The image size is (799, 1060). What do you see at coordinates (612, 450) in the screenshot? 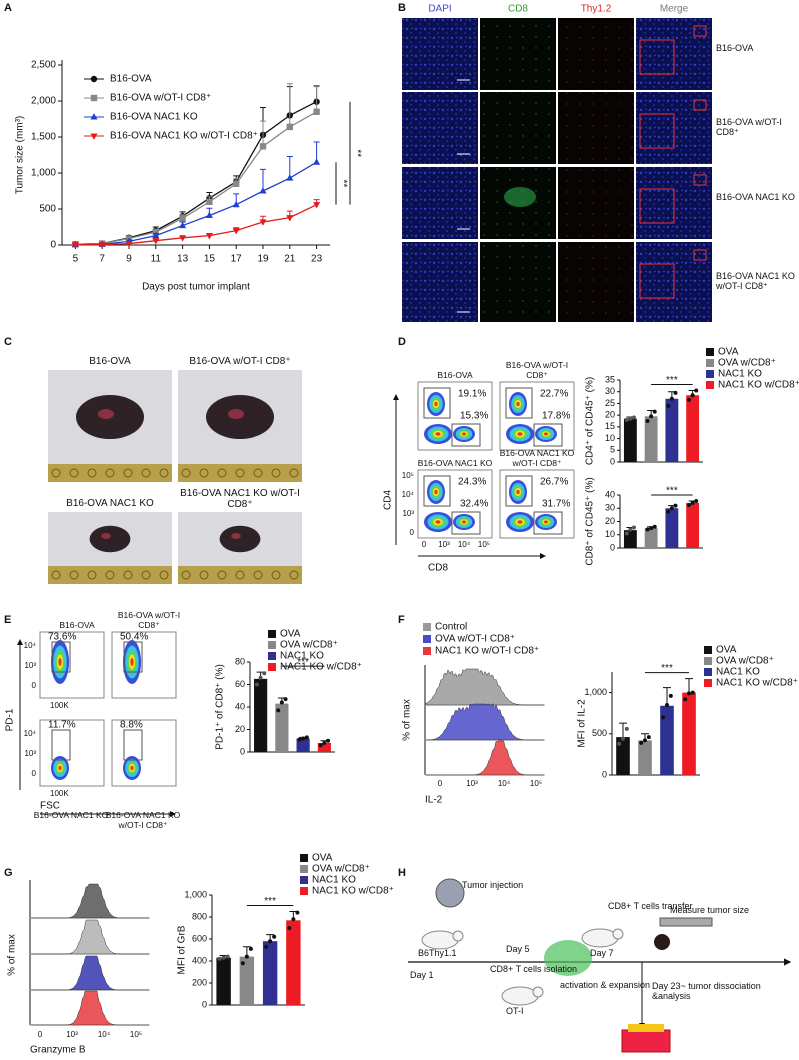
I see `y-tick-label: 5` at bounding box center [612, 450].